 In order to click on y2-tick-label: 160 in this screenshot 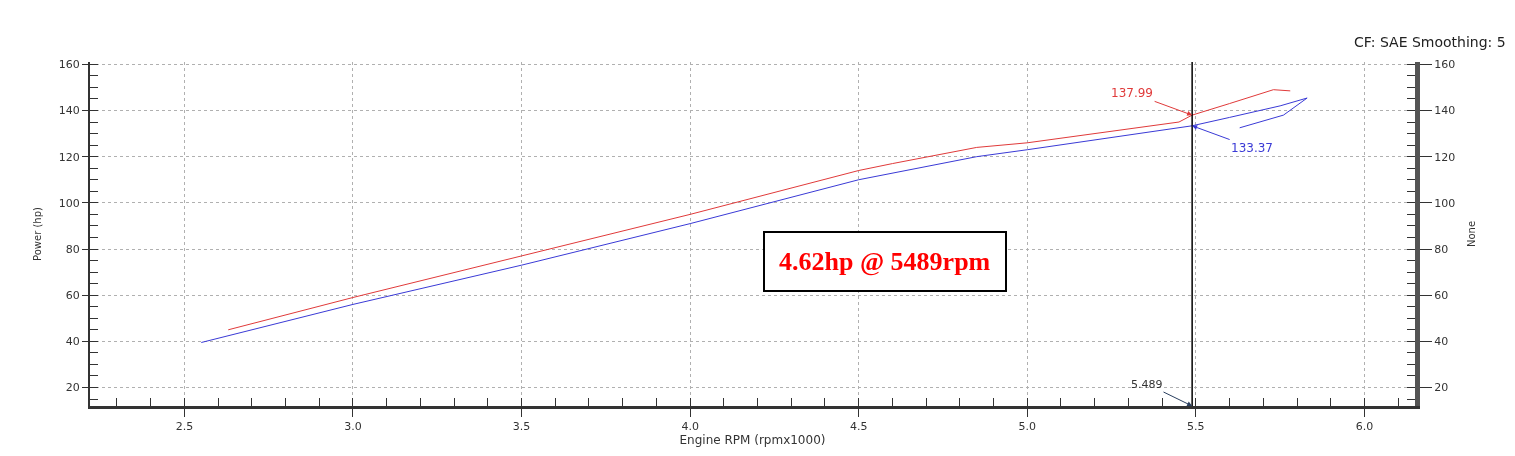, I will do `click(1445, 65)`.